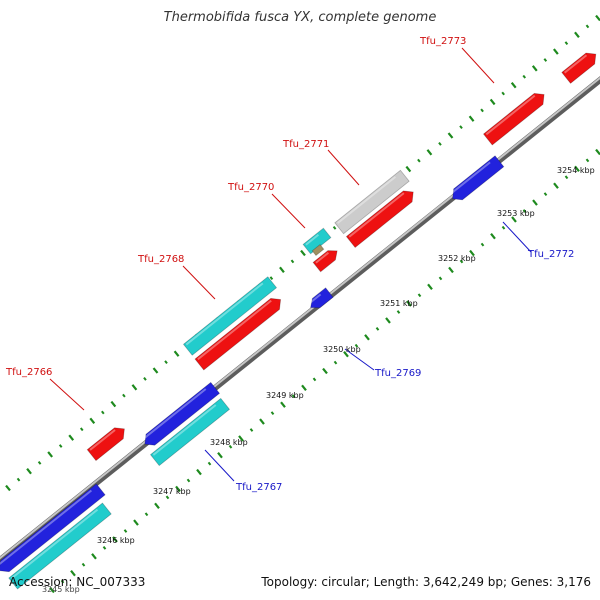  I want to click on gene-label-tfu-2772: Tfu_2772, so click(550, 254).